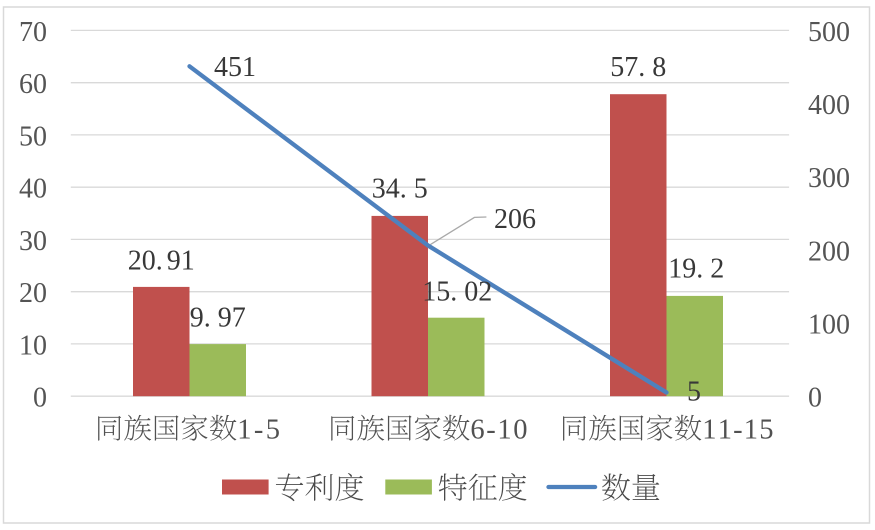 The image size is (875, 530). Describe the element at coordinates (457, 292) in the screenshot. I see `svg-text: 15.02` at that location.